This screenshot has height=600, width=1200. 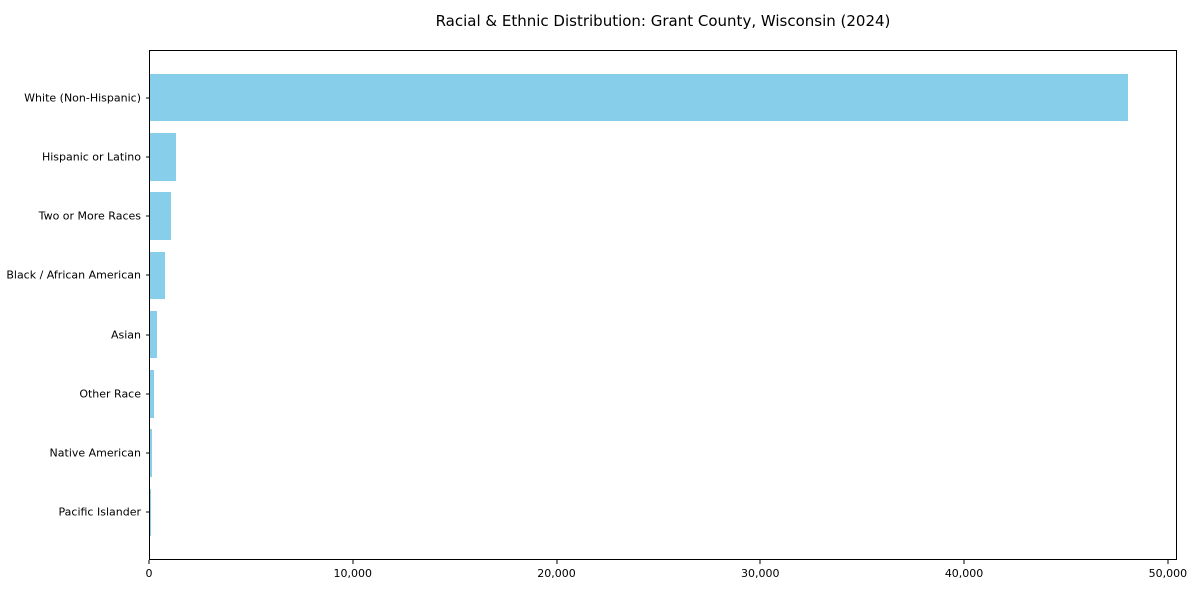 What do you see at coordinates (125, 335) in the screenshot?
I see `y-tick-label: Asian` at bounding box center [125, 335].